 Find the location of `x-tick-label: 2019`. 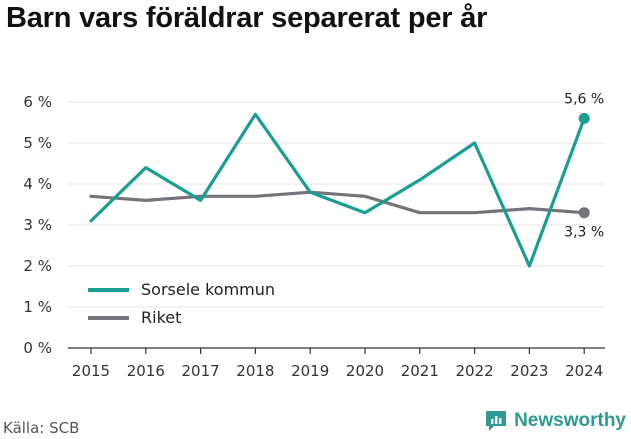

x-tick-label: 2019 is located at coordinates (310, 371).